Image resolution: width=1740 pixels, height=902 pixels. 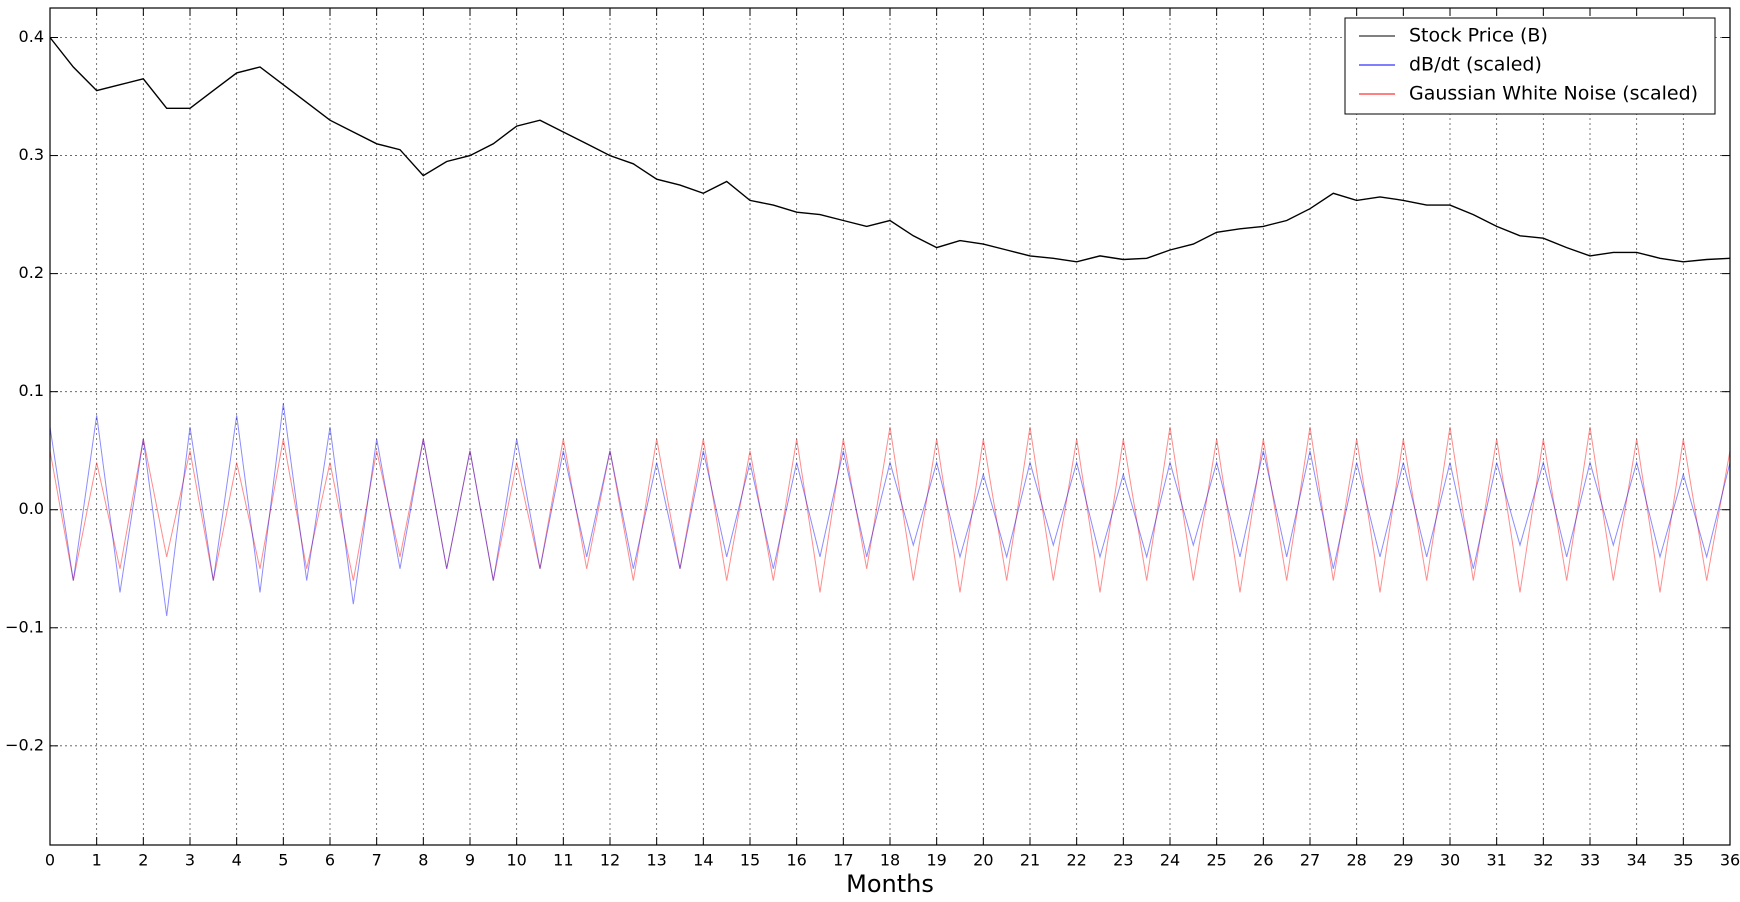 What do you see at coordinates (24, 744) in the screenshot?
I see `y-tick-label: −0.2` at bounding box center [24, 744].